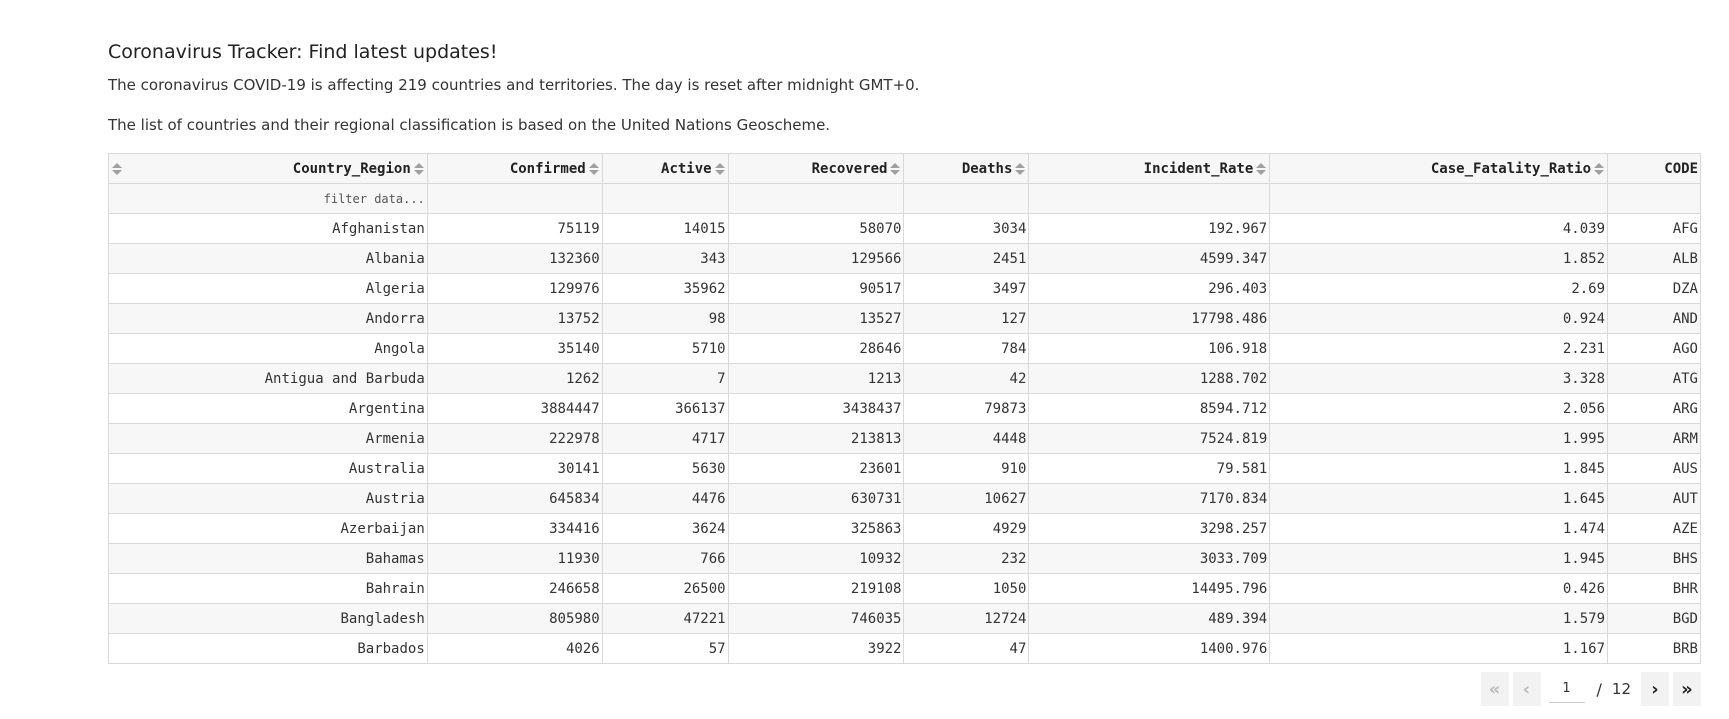  Describe the element at coordinates (816, 288) in the screenshot. I see `cell-recovered: 90517` at that location.